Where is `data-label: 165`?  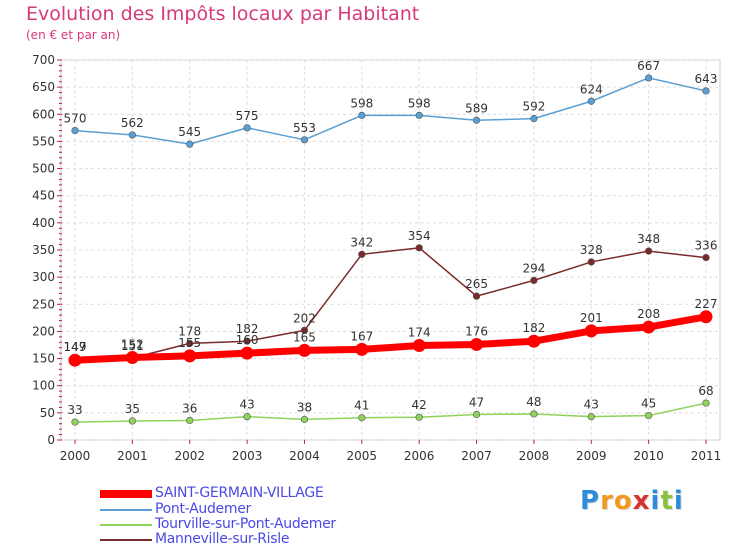 data-label: 165 is located at coordinates (304, 337).